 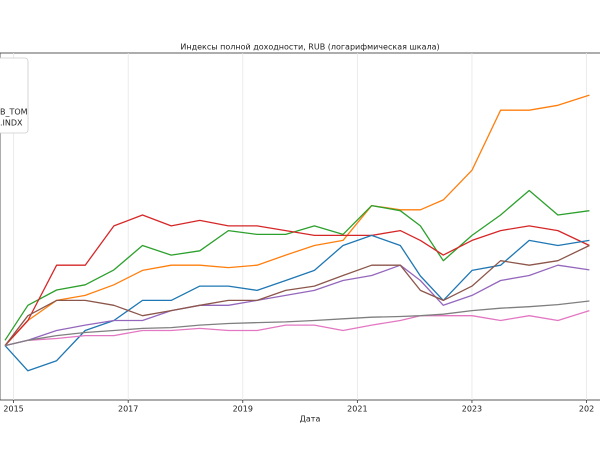 I want to click on x-tick-label: 2023, so click(x=472, y=409).